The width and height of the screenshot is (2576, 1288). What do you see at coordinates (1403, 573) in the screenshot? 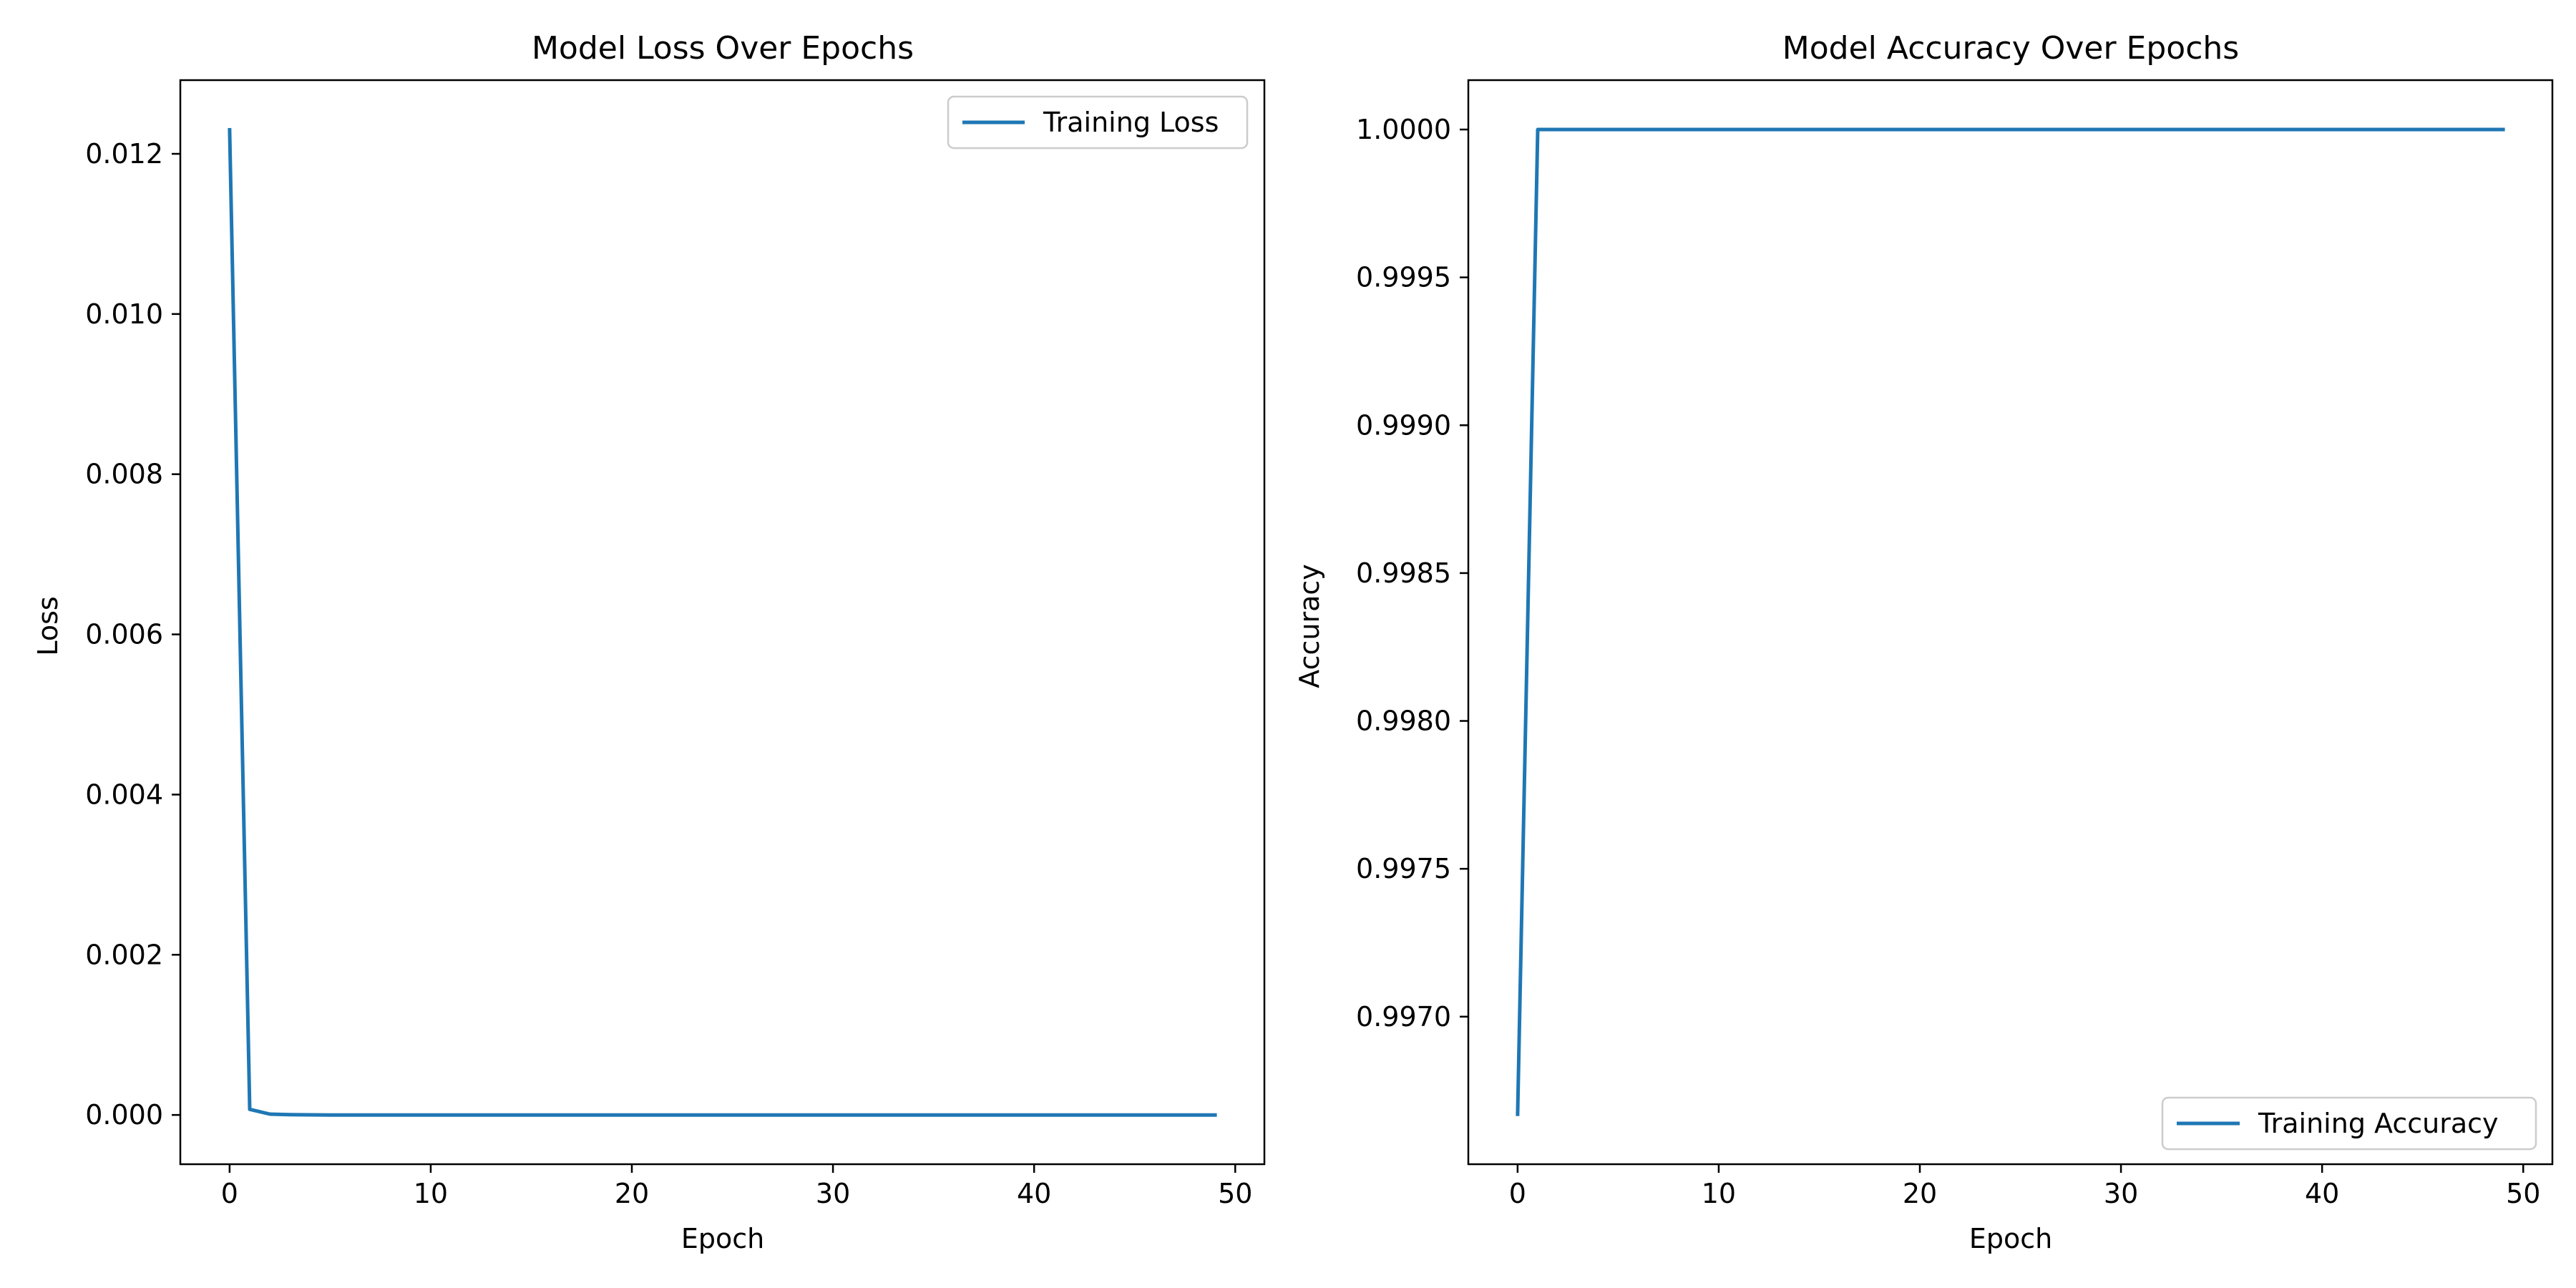
I see `accuracy-y-tick-label: 0.9985` at bounding box center [1403, 573].